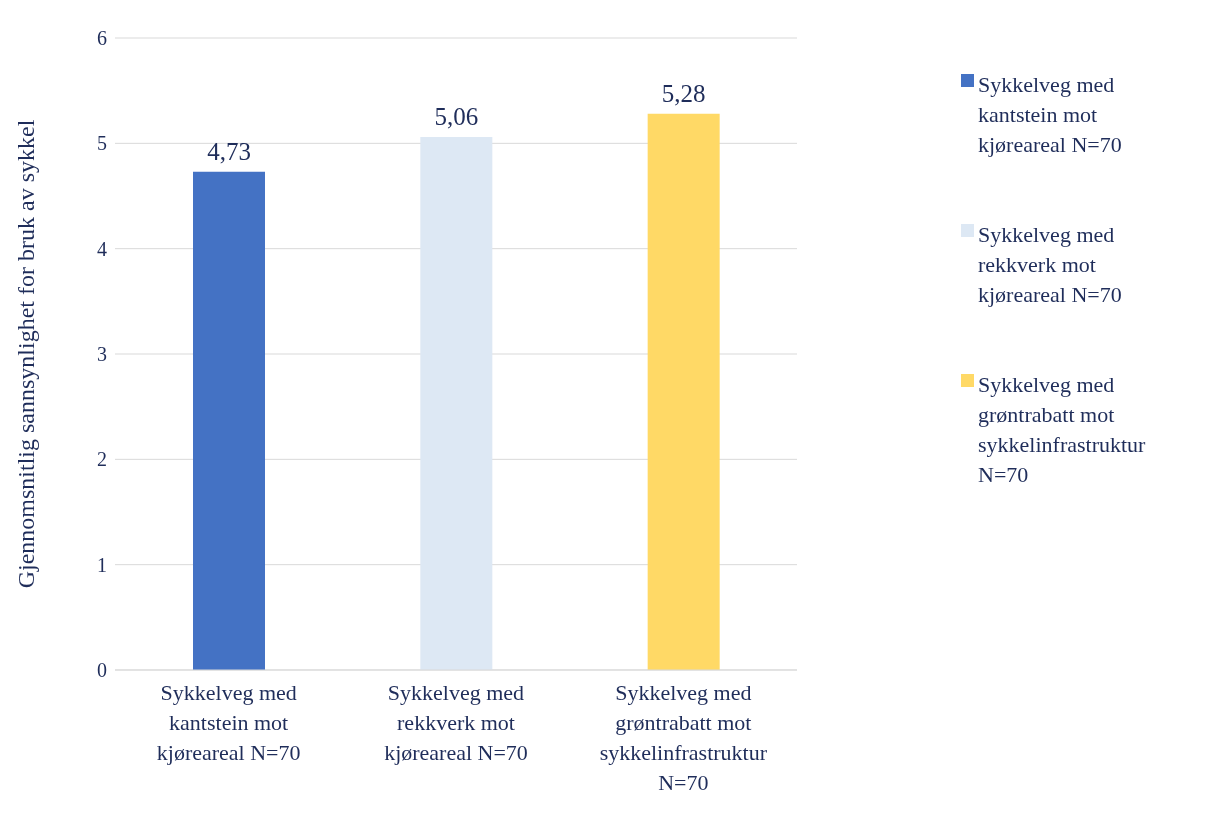 The width and height of the screenshot is (1219, 818). Describe the element at coordinates (25, 354) in the screenshot. I see `y-axis-title: Gjennomsnitlig sannsynlighet for bruk av sykkel` at that location.